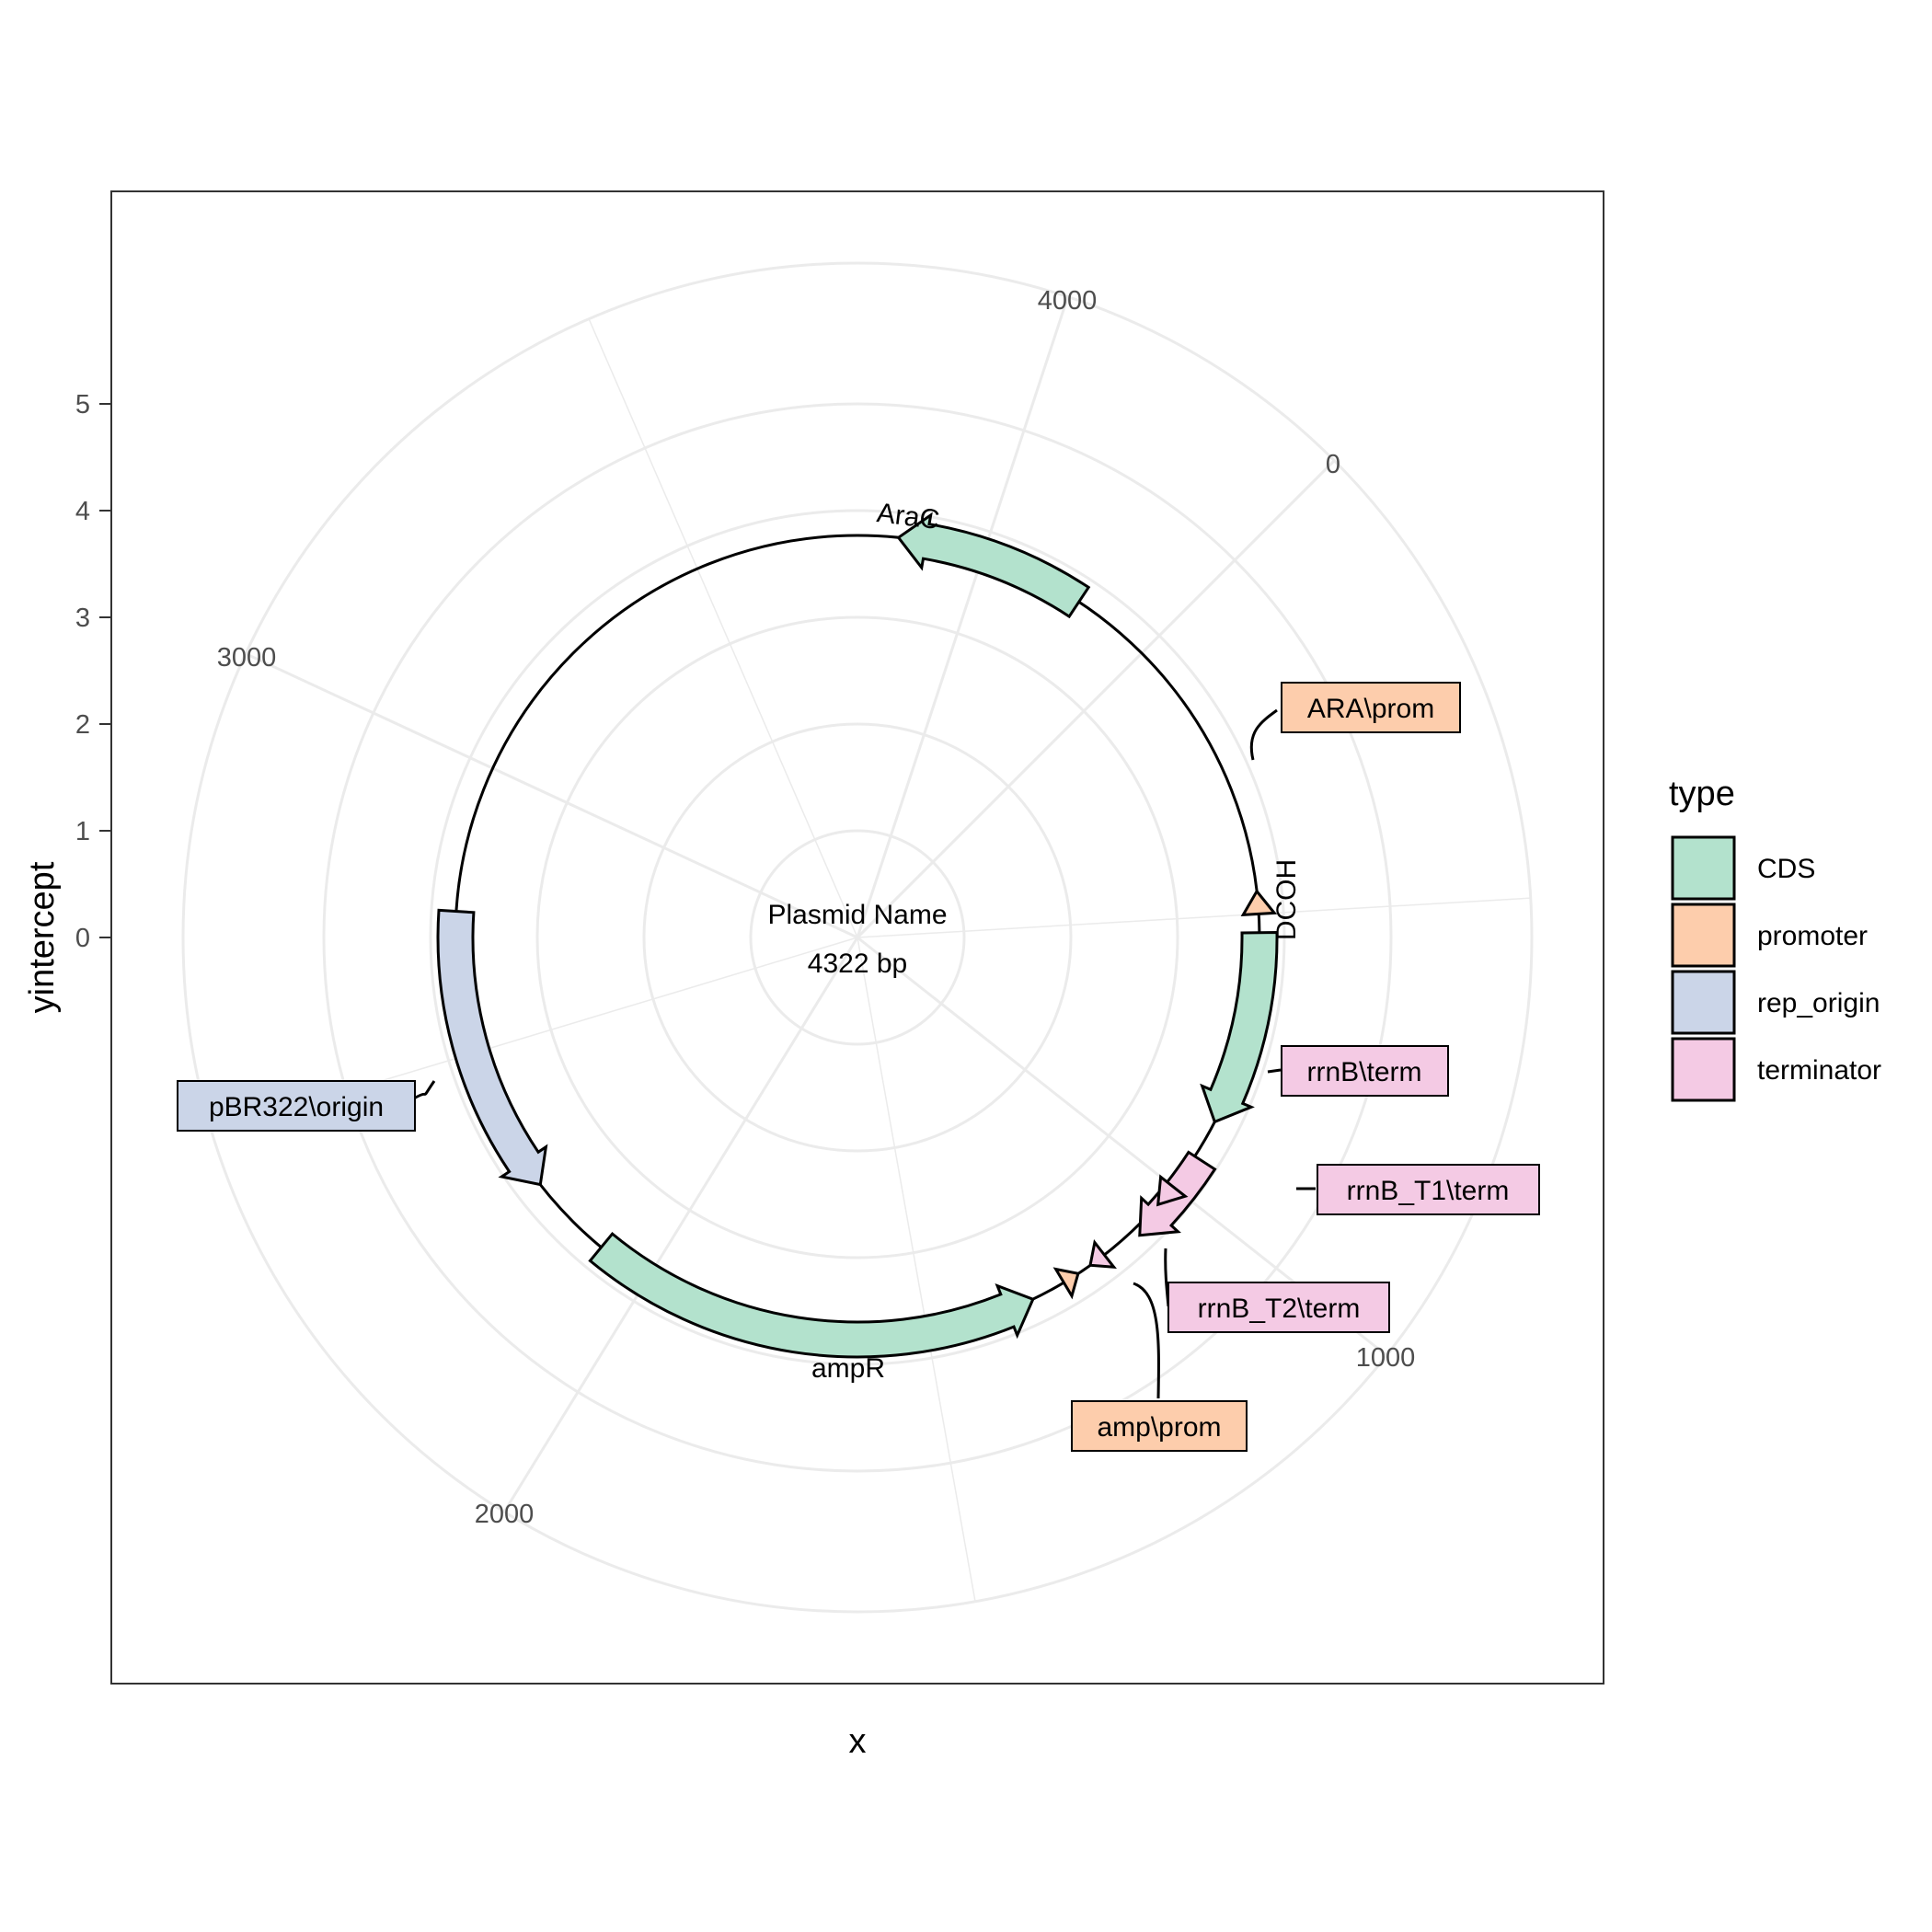 Image resolution: width=1932 pixels, height=1932 pixels. I want to click on leader-line-rrnb-term, so click(1274, 1071).